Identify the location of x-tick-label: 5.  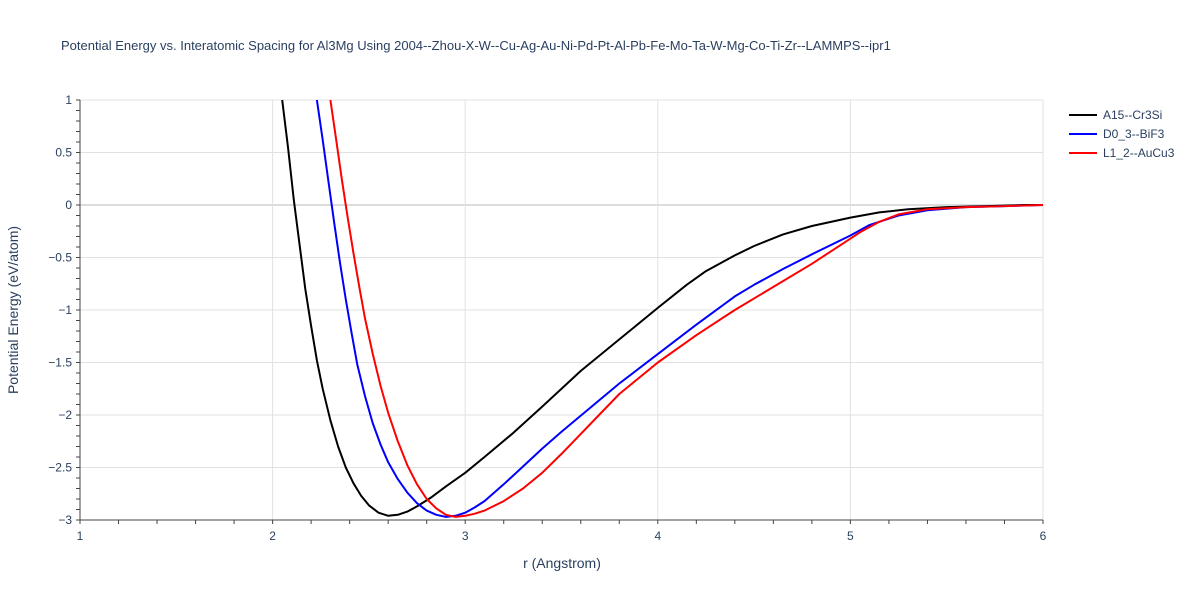
(850, 536).